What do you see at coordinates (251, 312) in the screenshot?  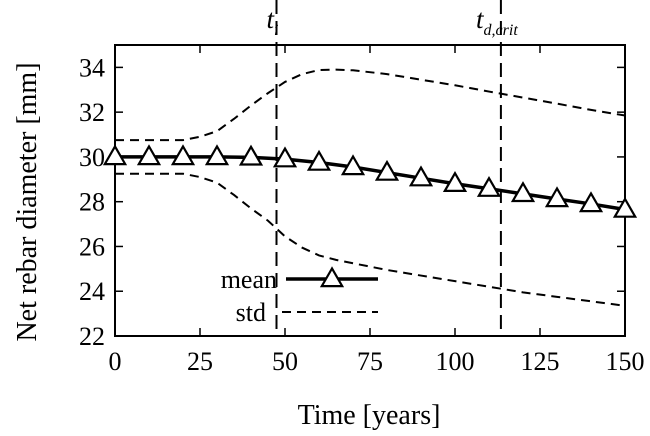 I see `legend-label-std: std` at bounding box center [251, 312].